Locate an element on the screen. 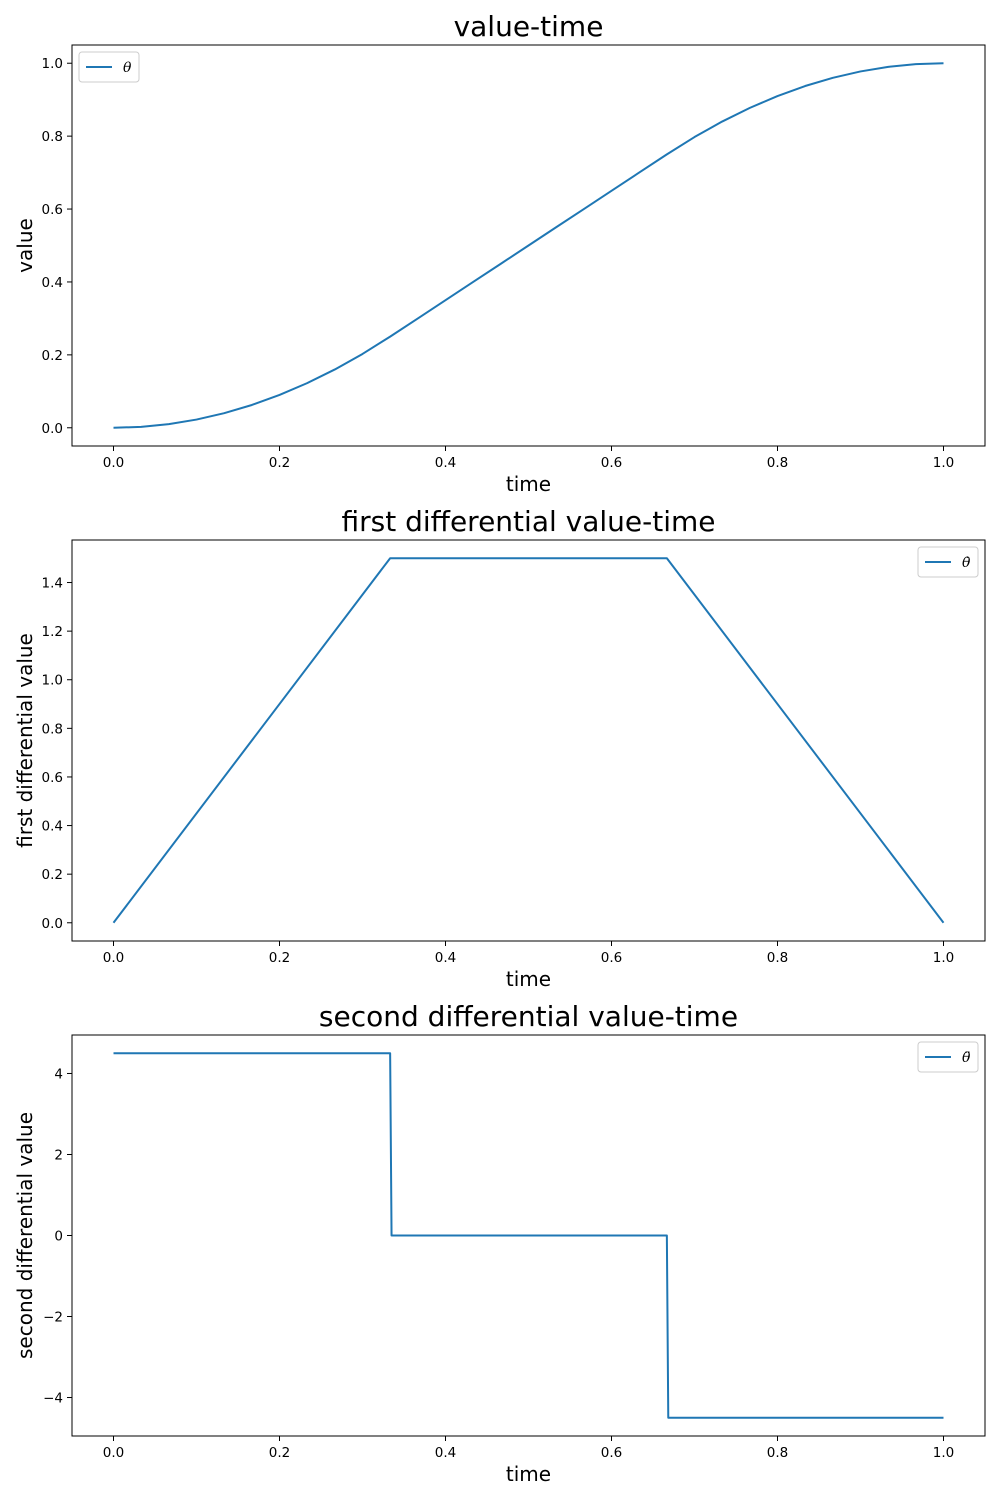 This screenshot has height=1500, width=1000. legend-label: θ̈ is located at coordinates (966, 1058).